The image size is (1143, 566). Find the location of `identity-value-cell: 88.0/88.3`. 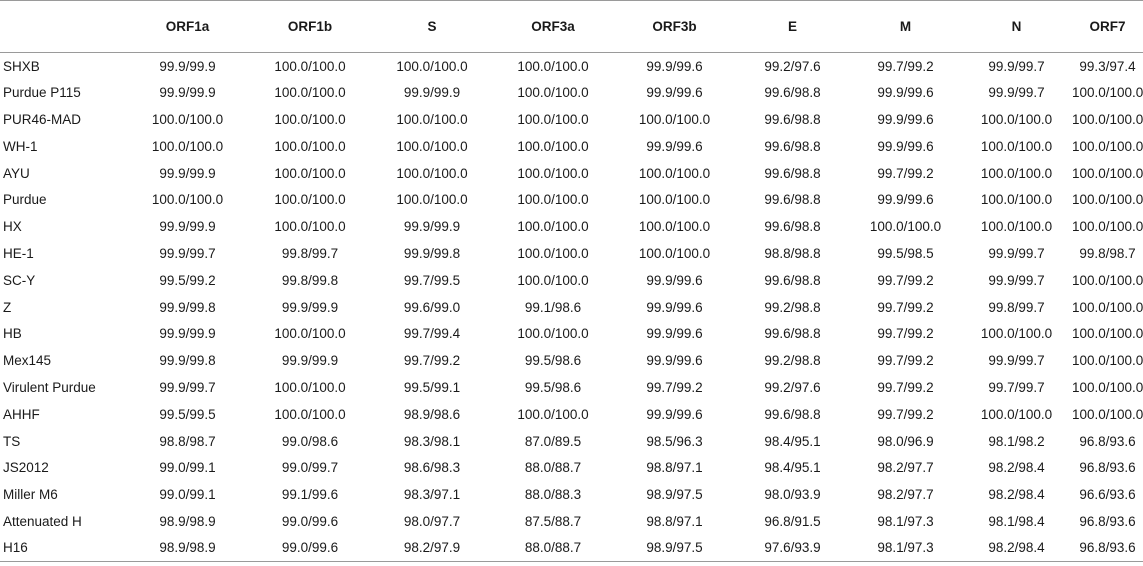

identity-value-cell: 88.0/88.3 is located at coordinates (553, 495).